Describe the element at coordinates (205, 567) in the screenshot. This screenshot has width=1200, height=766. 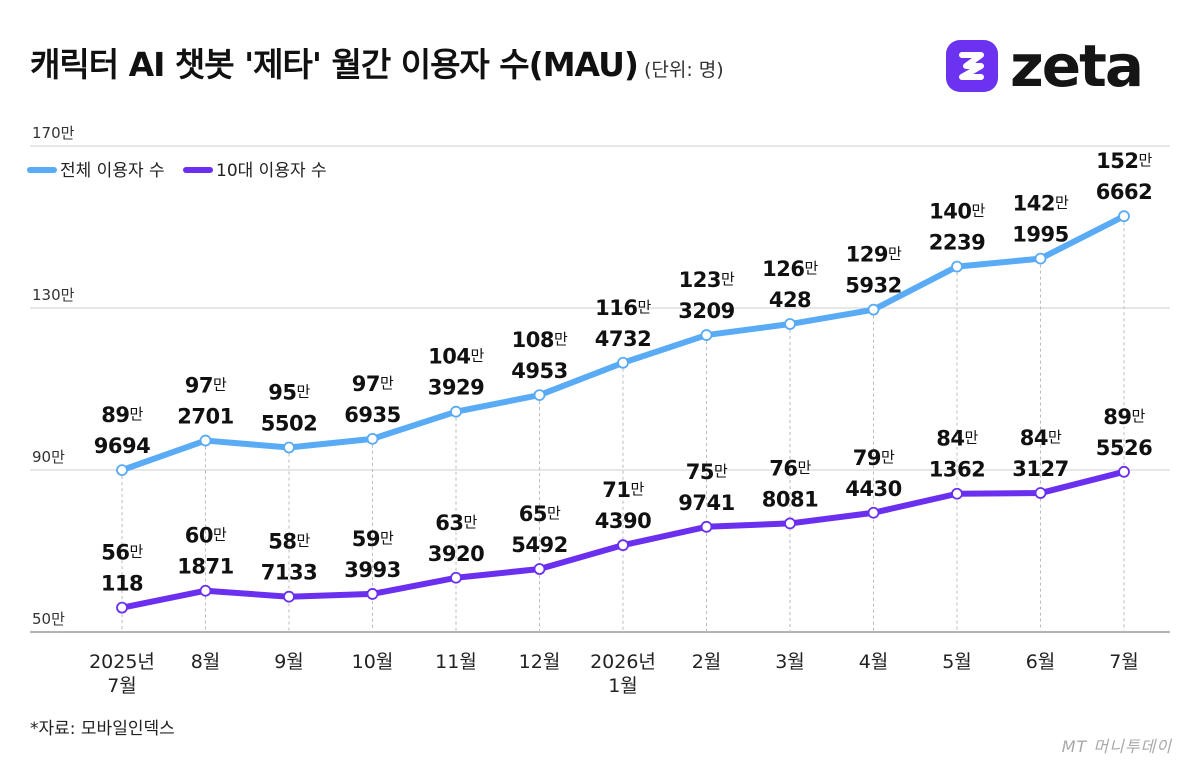
I see `data-label: 1871` at that location.